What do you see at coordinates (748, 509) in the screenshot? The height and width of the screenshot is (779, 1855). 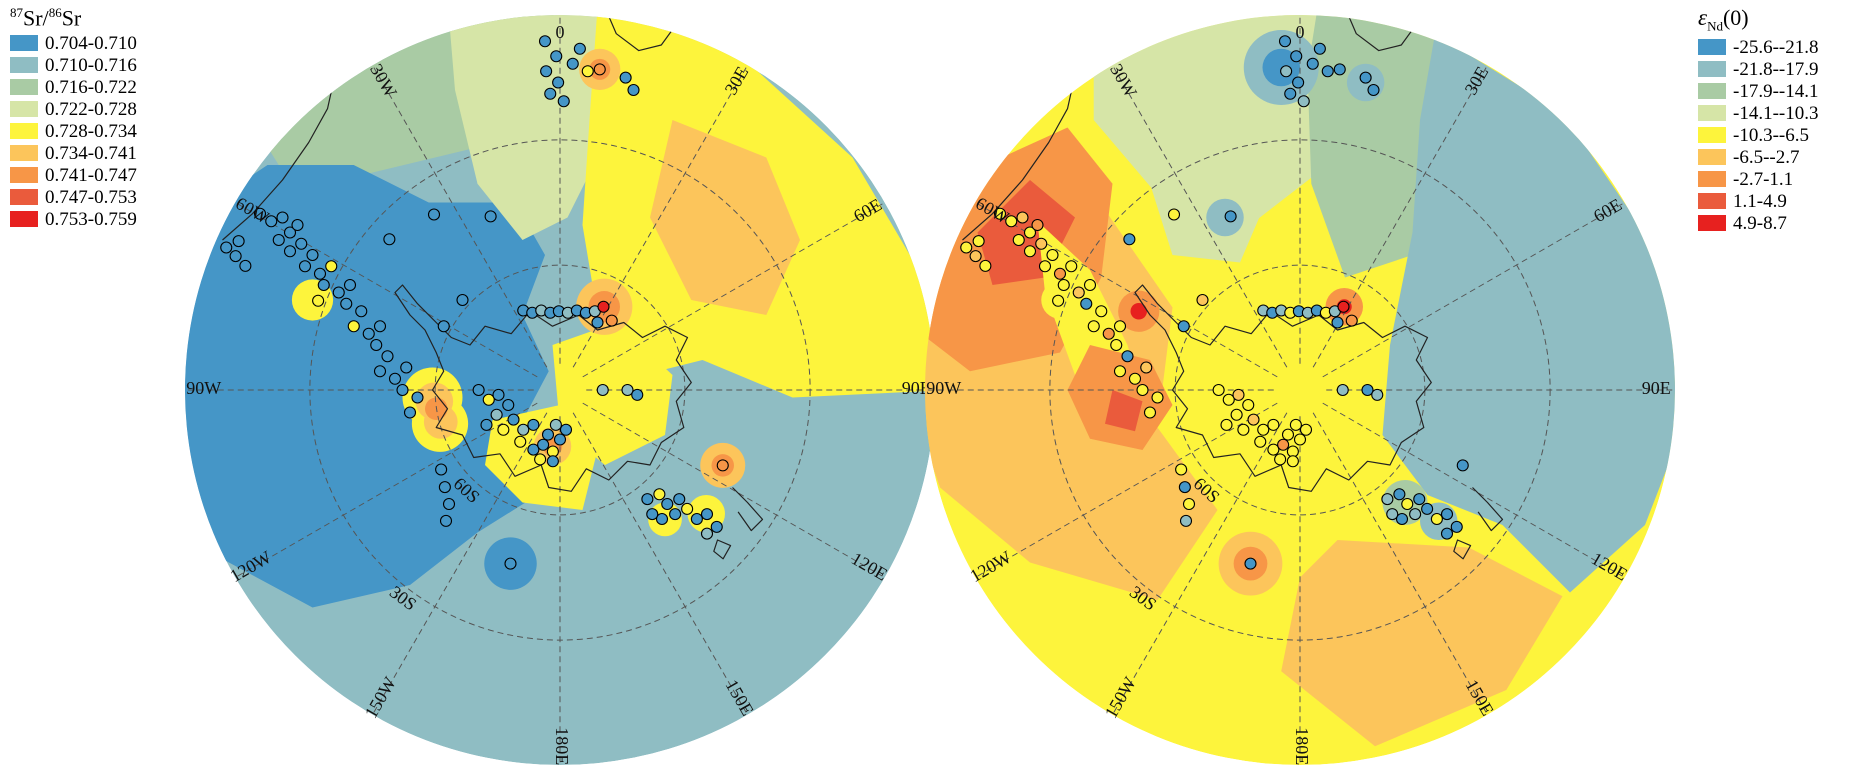 I see `new_zealand-coastline` at bounding box center [748, 509].